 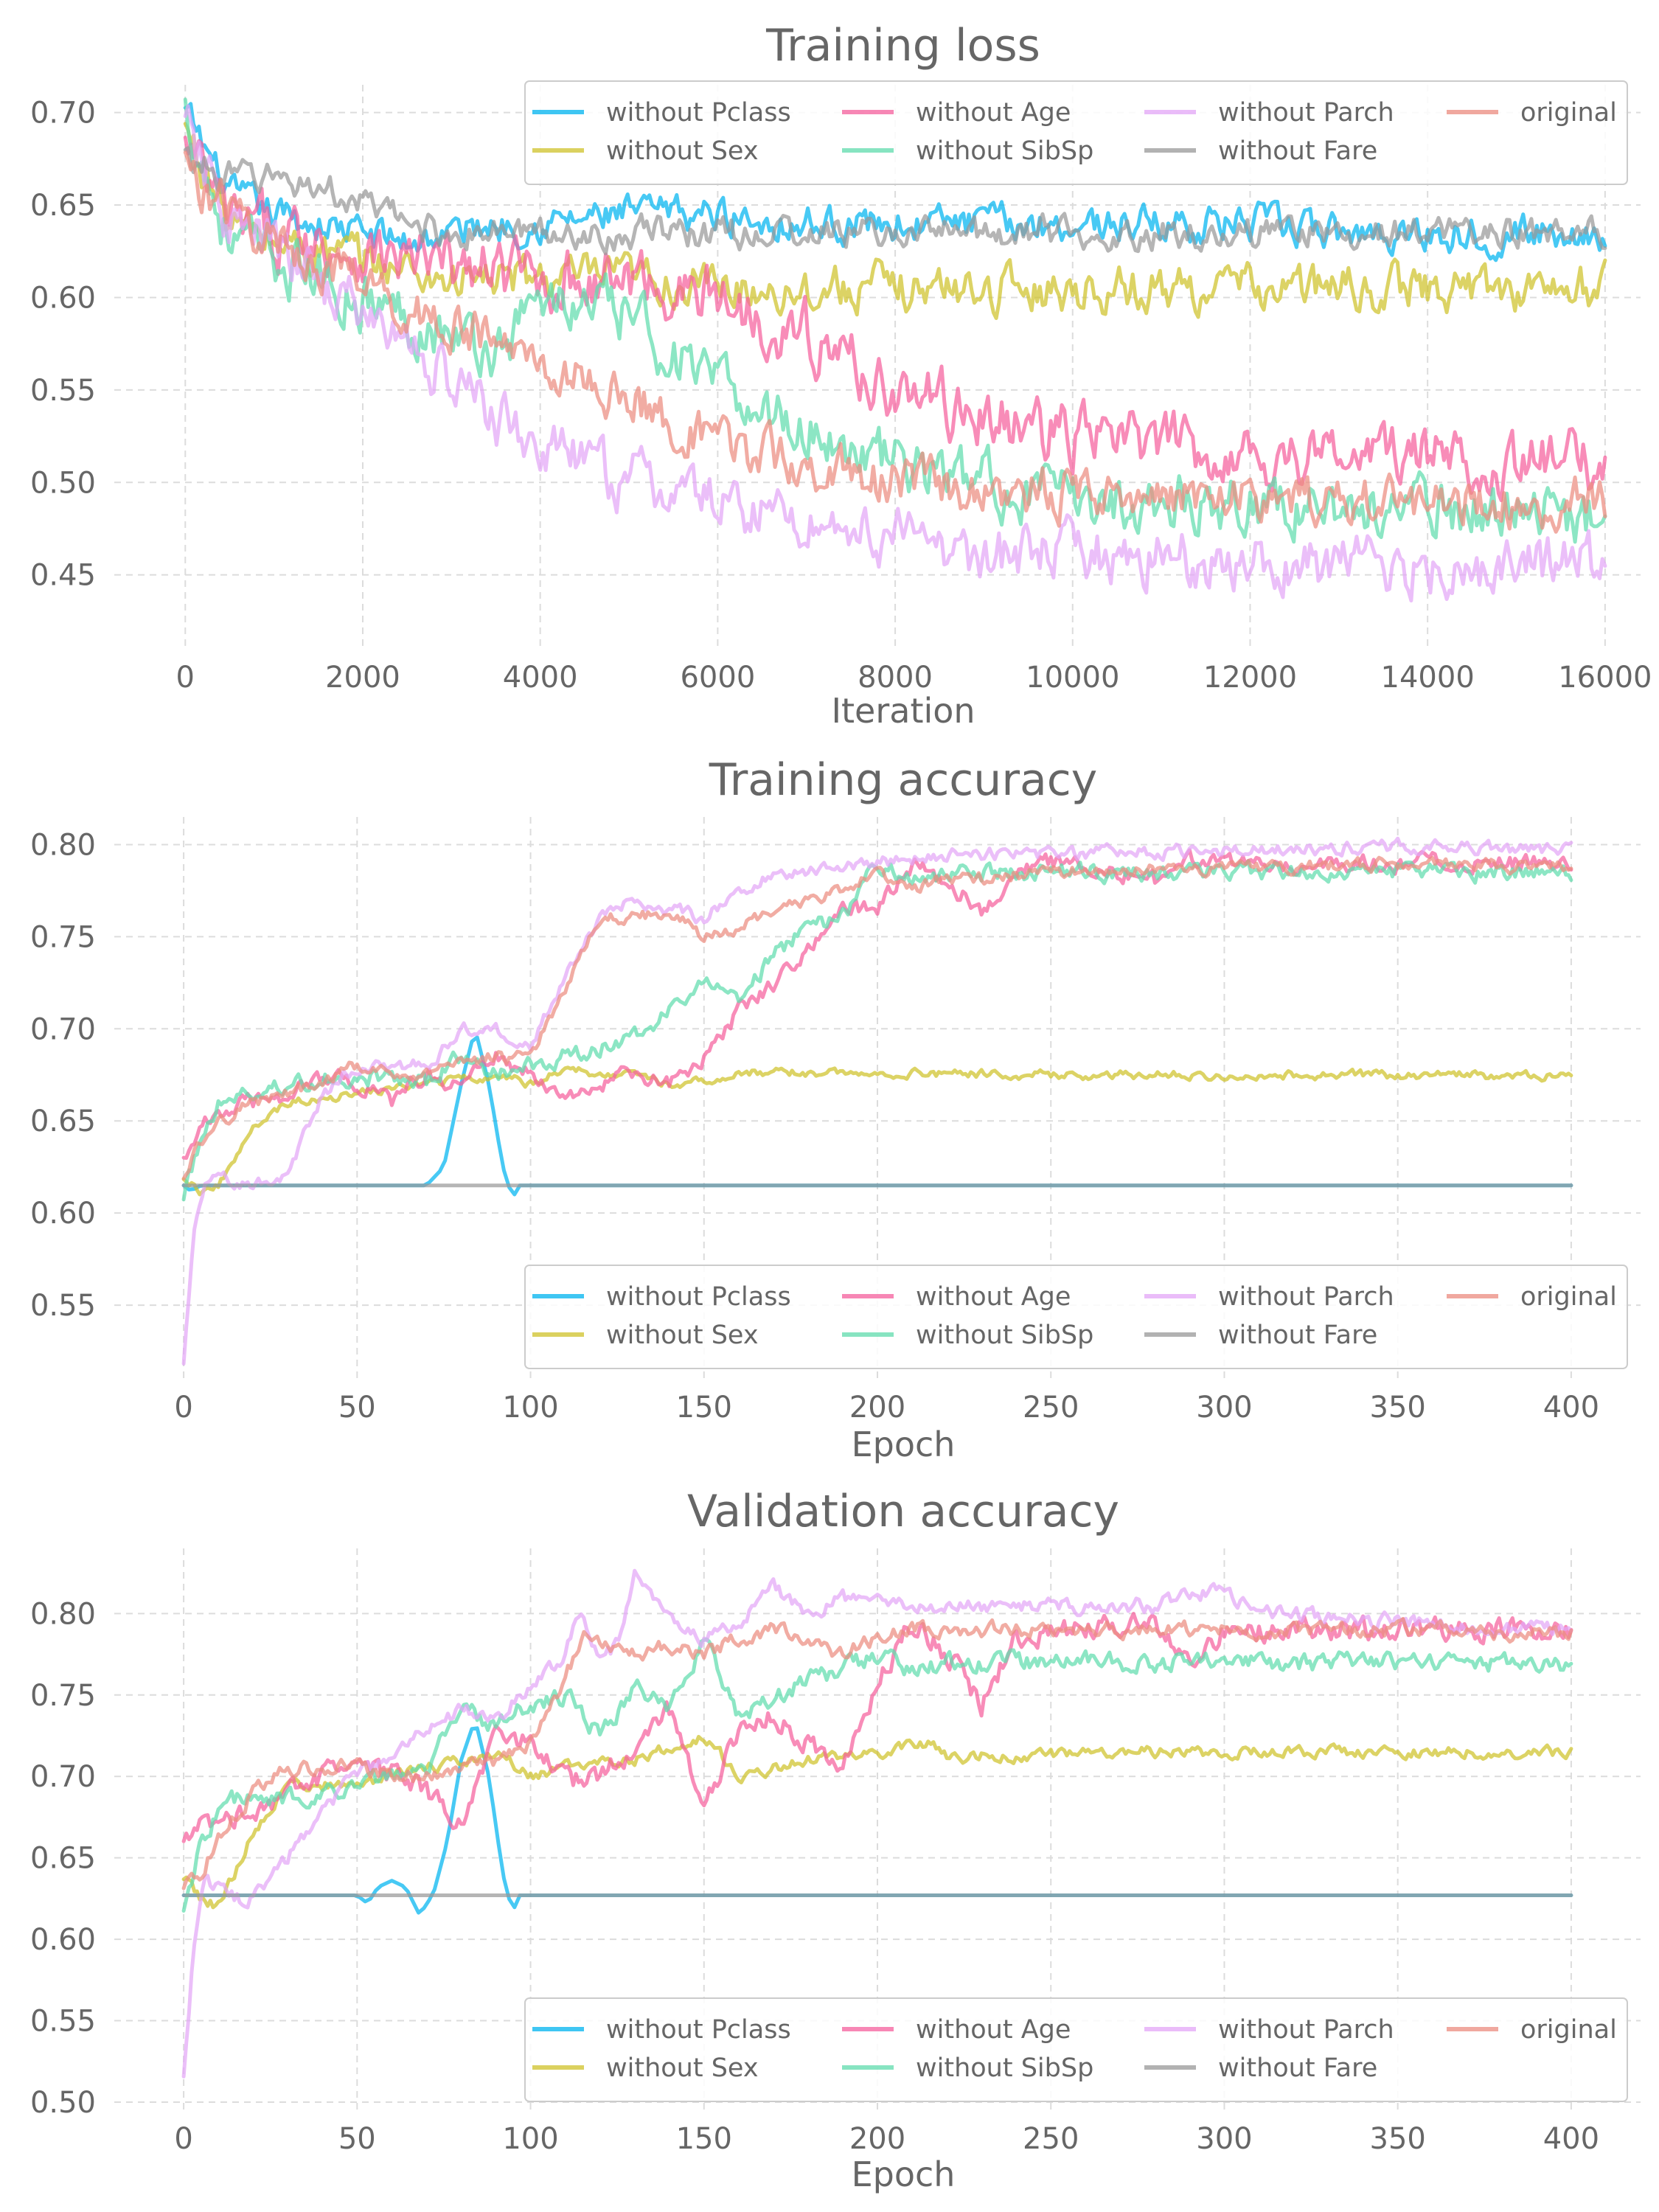 I want to click on chart-title: Training loss, so click(x=902, y=46).